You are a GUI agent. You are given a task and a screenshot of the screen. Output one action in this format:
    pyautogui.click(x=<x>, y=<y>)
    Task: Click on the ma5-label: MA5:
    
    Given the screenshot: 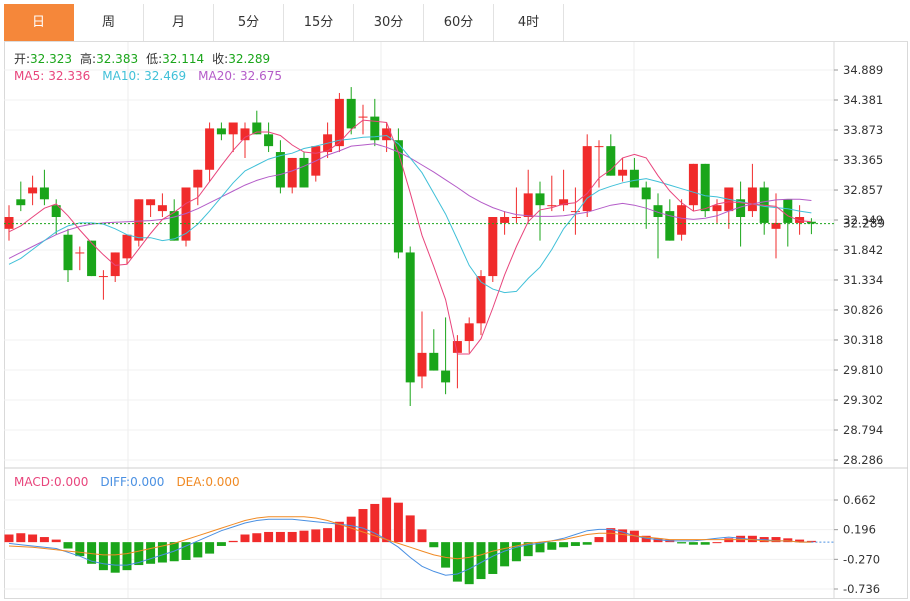 What is the action you would take?
    pyautogui.click(x=29, y=76)
    